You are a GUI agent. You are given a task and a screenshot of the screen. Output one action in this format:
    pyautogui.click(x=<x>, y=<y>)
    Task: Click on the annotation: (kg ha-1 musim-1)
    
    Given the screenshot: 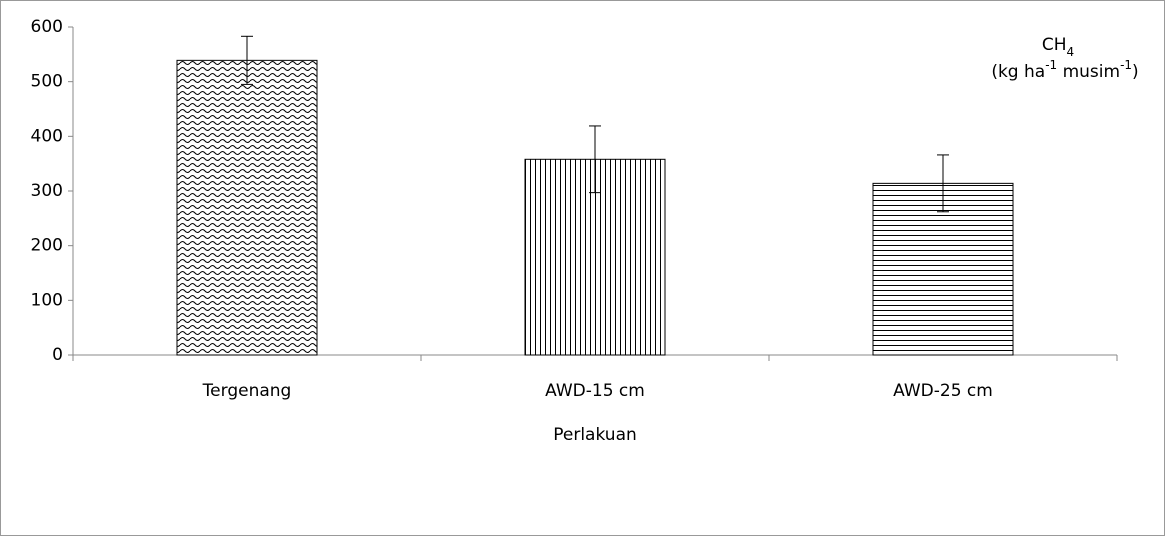 What is the action you would take?
    pyautogui.click(x=1064, y=70)
    